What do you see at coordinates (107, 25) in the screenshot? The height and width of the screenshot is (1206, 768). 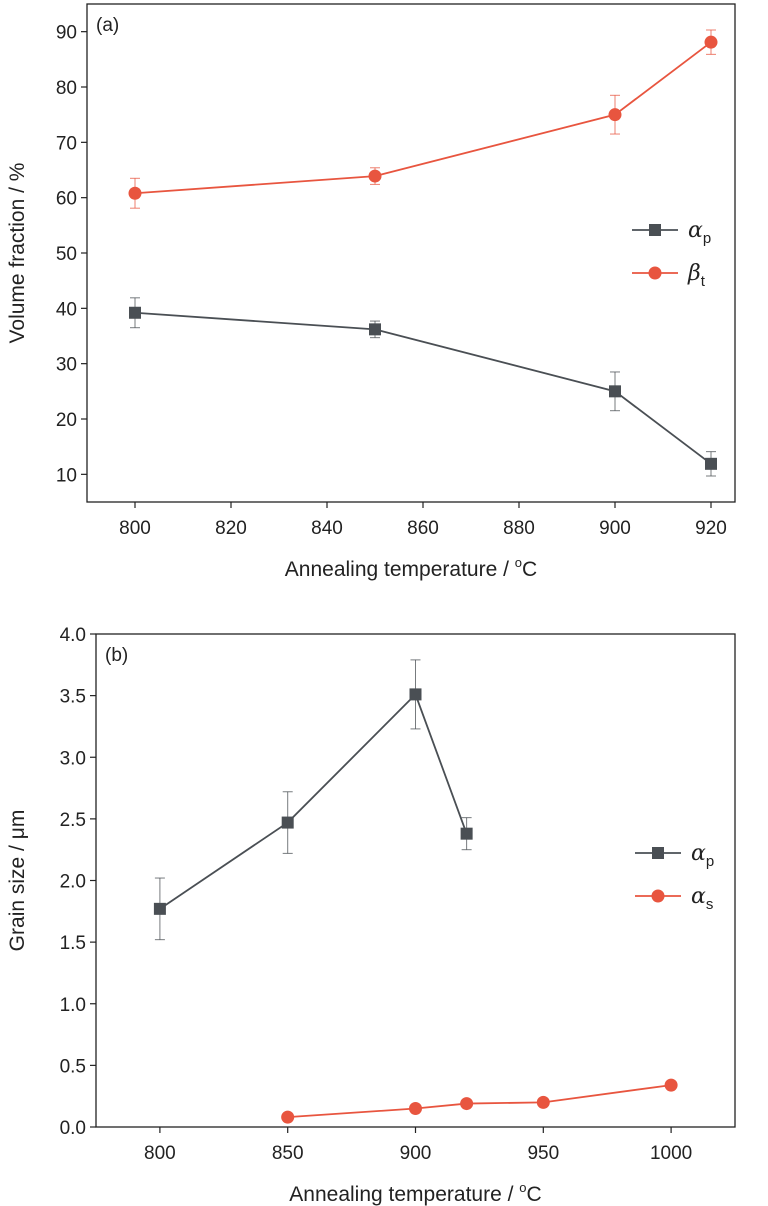 I see `panel-label: (a)` at bounding box center [107, 25].